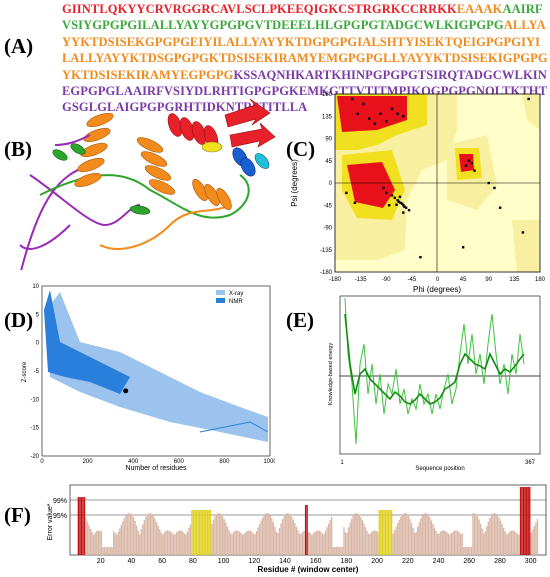 The width and height of the screenshot is (550, 577). What do you see at coordinates (244, 162) in the screenshot?
I see `helix-blue` at bounding box center [244, 162].